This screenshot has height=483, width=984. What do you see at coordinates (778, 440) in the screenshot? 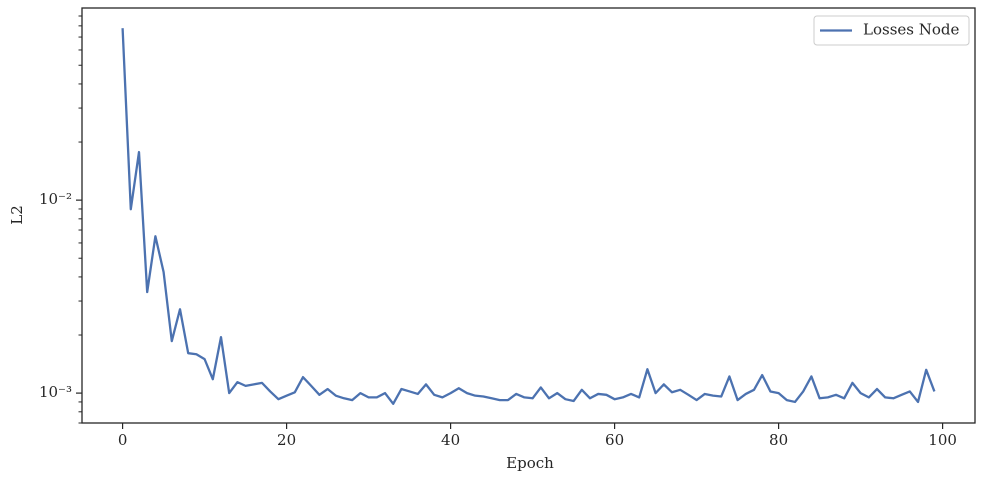
I see `x-tick-label: 80` at bounding box center [778, 440].